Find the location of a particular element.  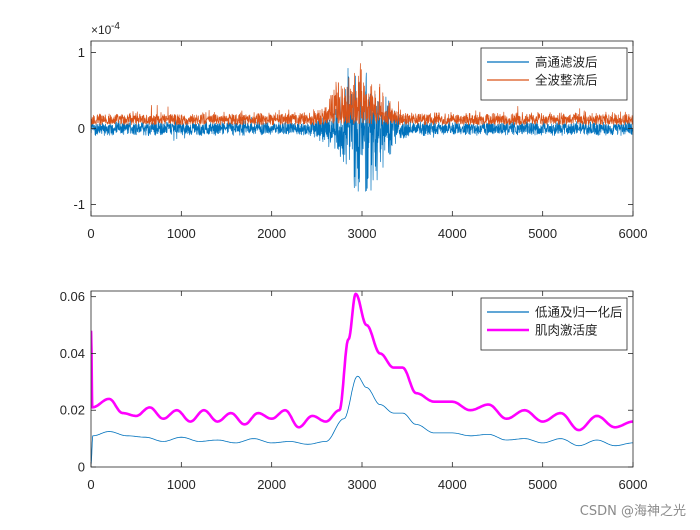

y-tick-label: -1 is located at coordinates (79, 204).